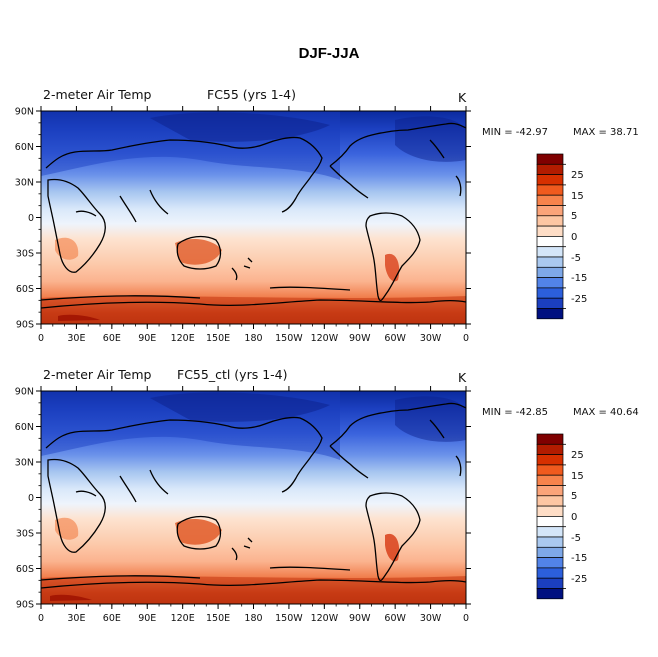 The width and height of the screenshot is (658, 657). Describe the element at coordinates (395, 338) in the screenshot. I see `lon-tick-label: 60W` at that location.